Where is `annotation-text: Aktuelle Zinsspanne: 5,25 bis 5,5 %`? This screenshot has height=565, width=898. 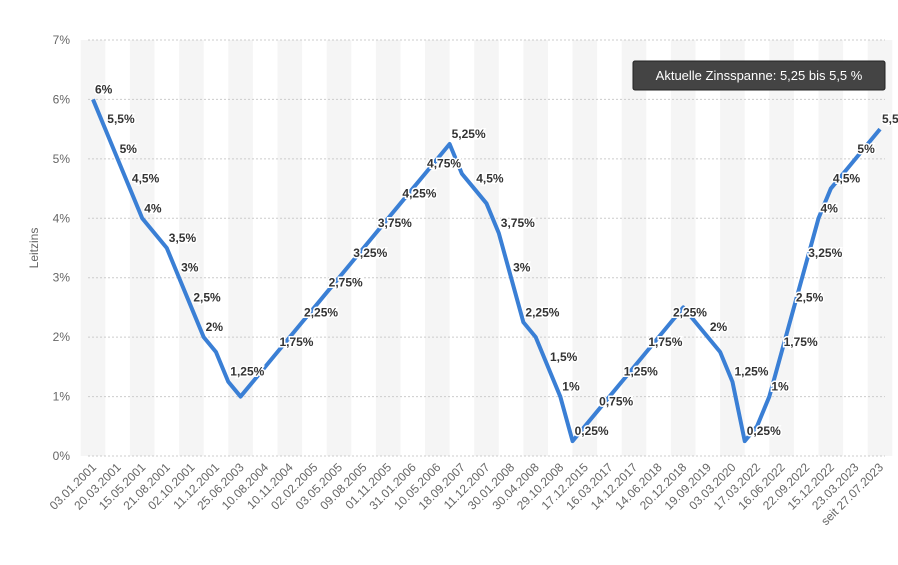
annotation-text: Aktuelle Zinsspanne: 5,25 bis 5,5 % is located at coordinates (759, 75).